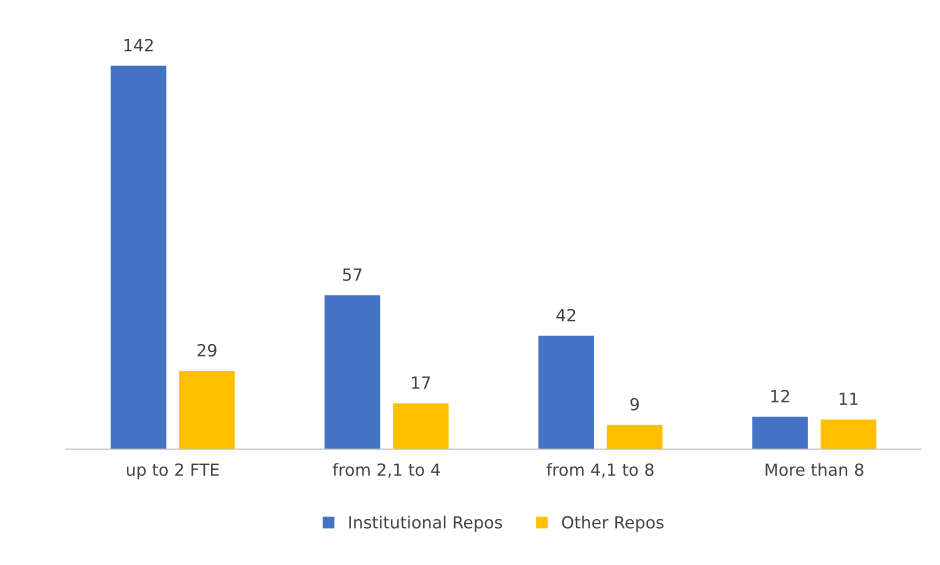 The height and width of the screenshot is (565, 940). I want to click on x-tick-label: More than 8, so click(815, 469).